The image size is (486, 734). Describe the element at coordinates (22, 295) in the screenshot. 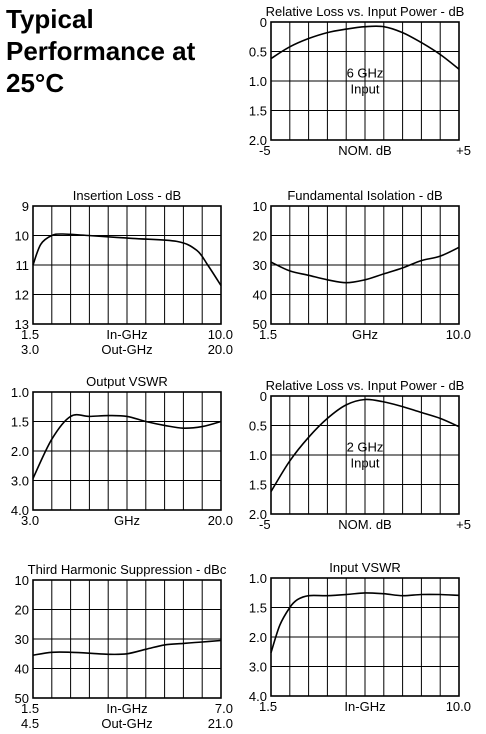

I see `y-tick-label: 12` at that location.